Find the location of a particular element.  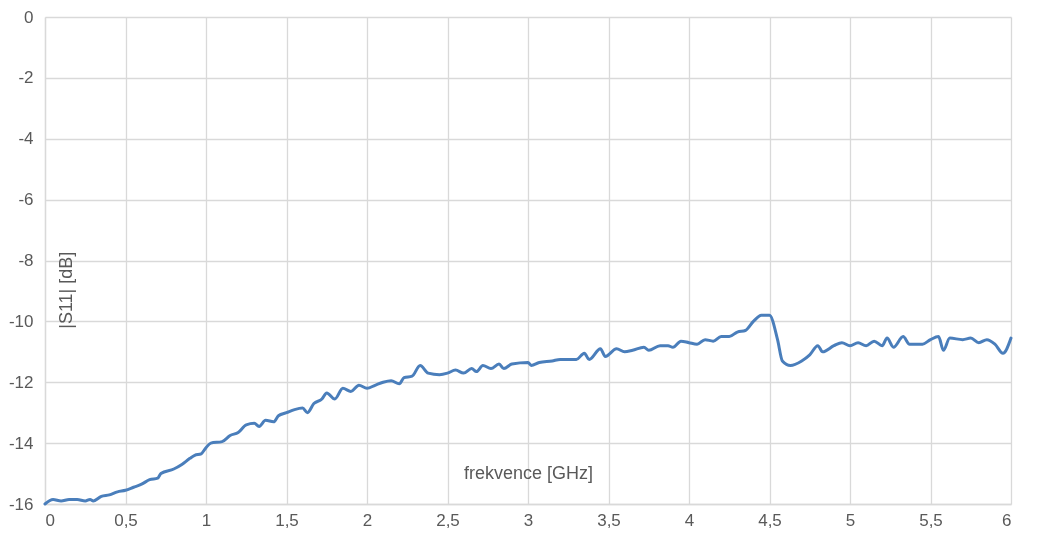

x-tick-label: 0 is located at coordinates (50, 520).